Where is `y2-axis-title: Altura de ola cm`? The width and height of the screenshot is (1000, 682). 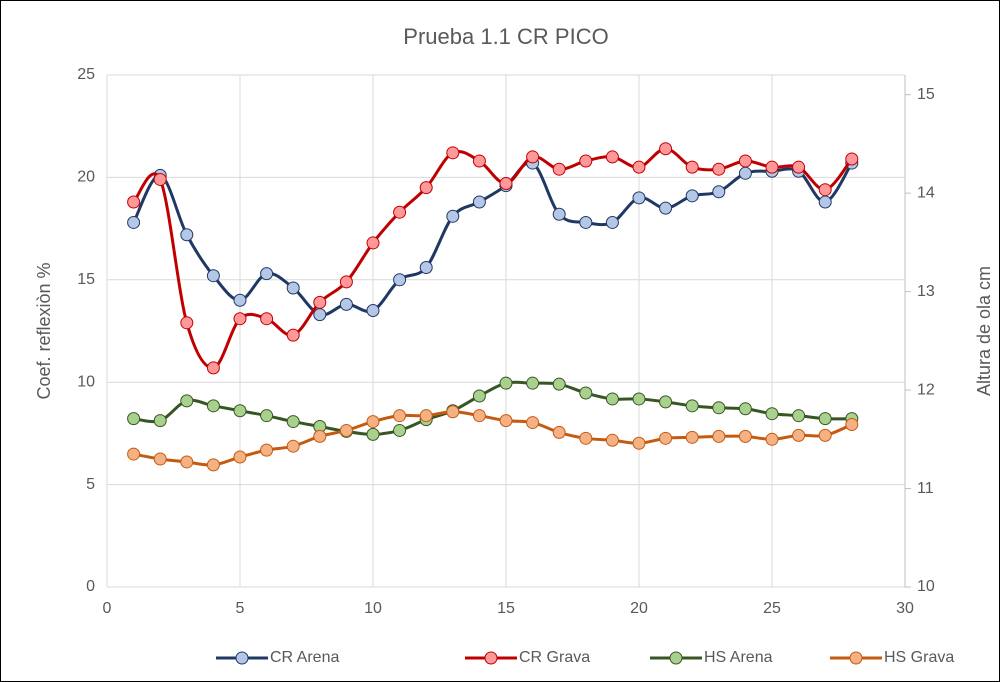
y2-axis-title: Altura de ola cm is located at coordinates (984, 331).